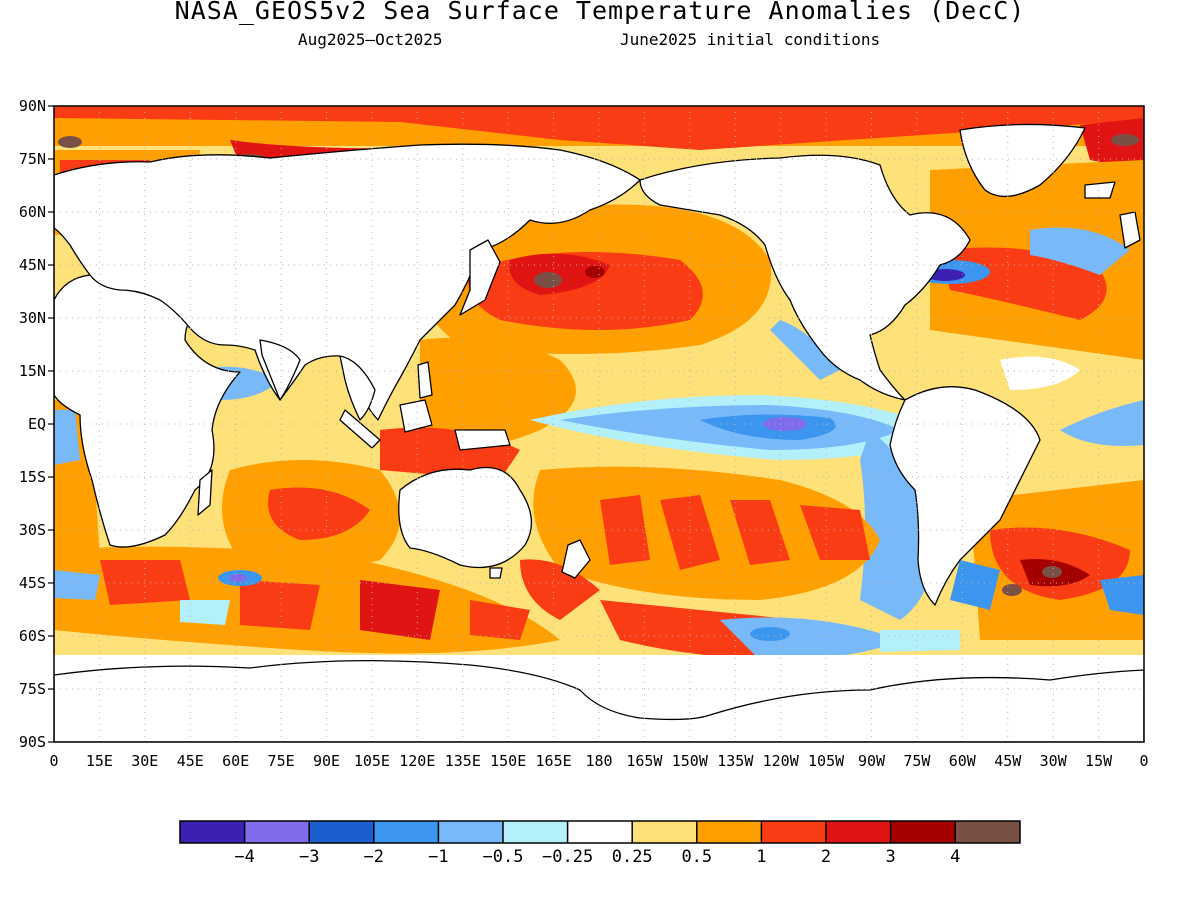 This screenshot has height=900, width=1200. I want to click on land-british-isles, so click(1130, 230).